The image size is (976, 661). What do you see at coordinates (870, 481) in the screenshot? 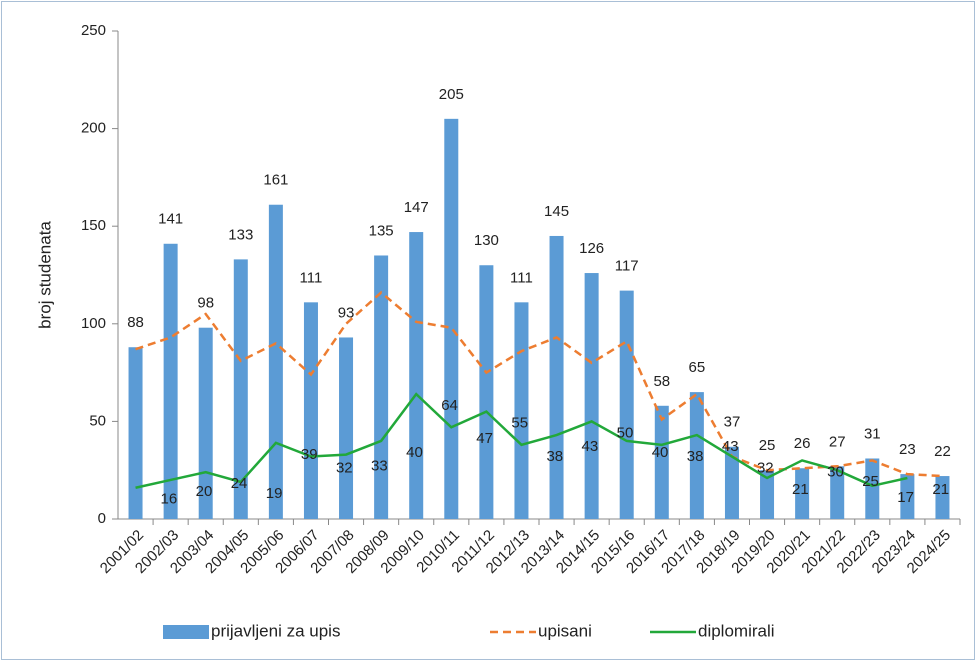
I see `line-label: 25` at bounding box center [870, 481].